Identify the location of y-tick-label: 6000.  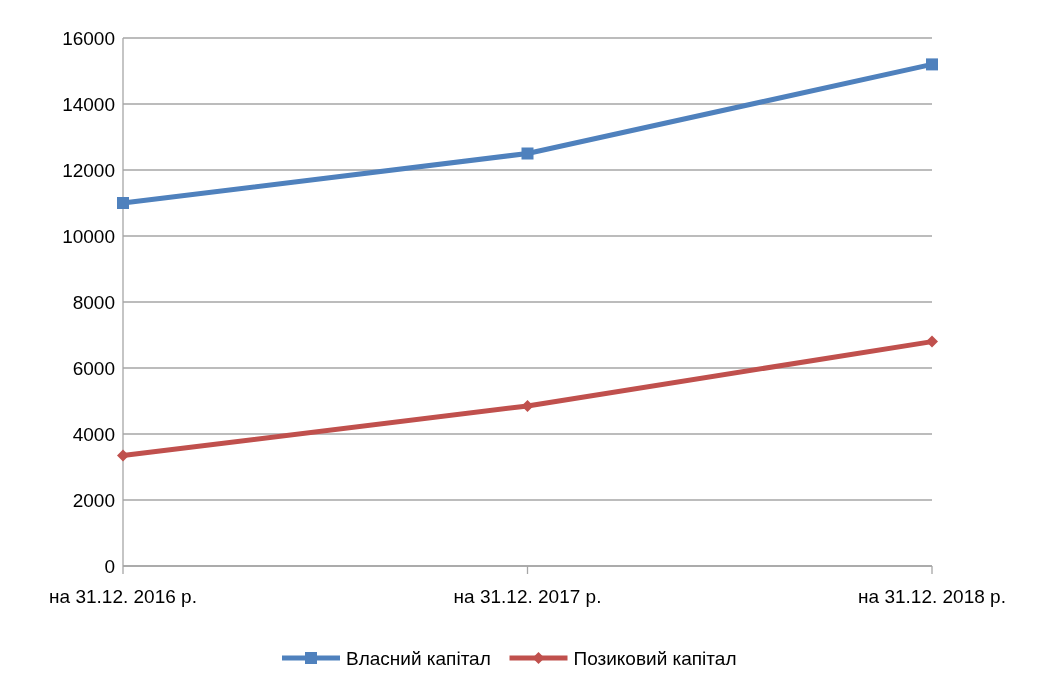
(93, 368).